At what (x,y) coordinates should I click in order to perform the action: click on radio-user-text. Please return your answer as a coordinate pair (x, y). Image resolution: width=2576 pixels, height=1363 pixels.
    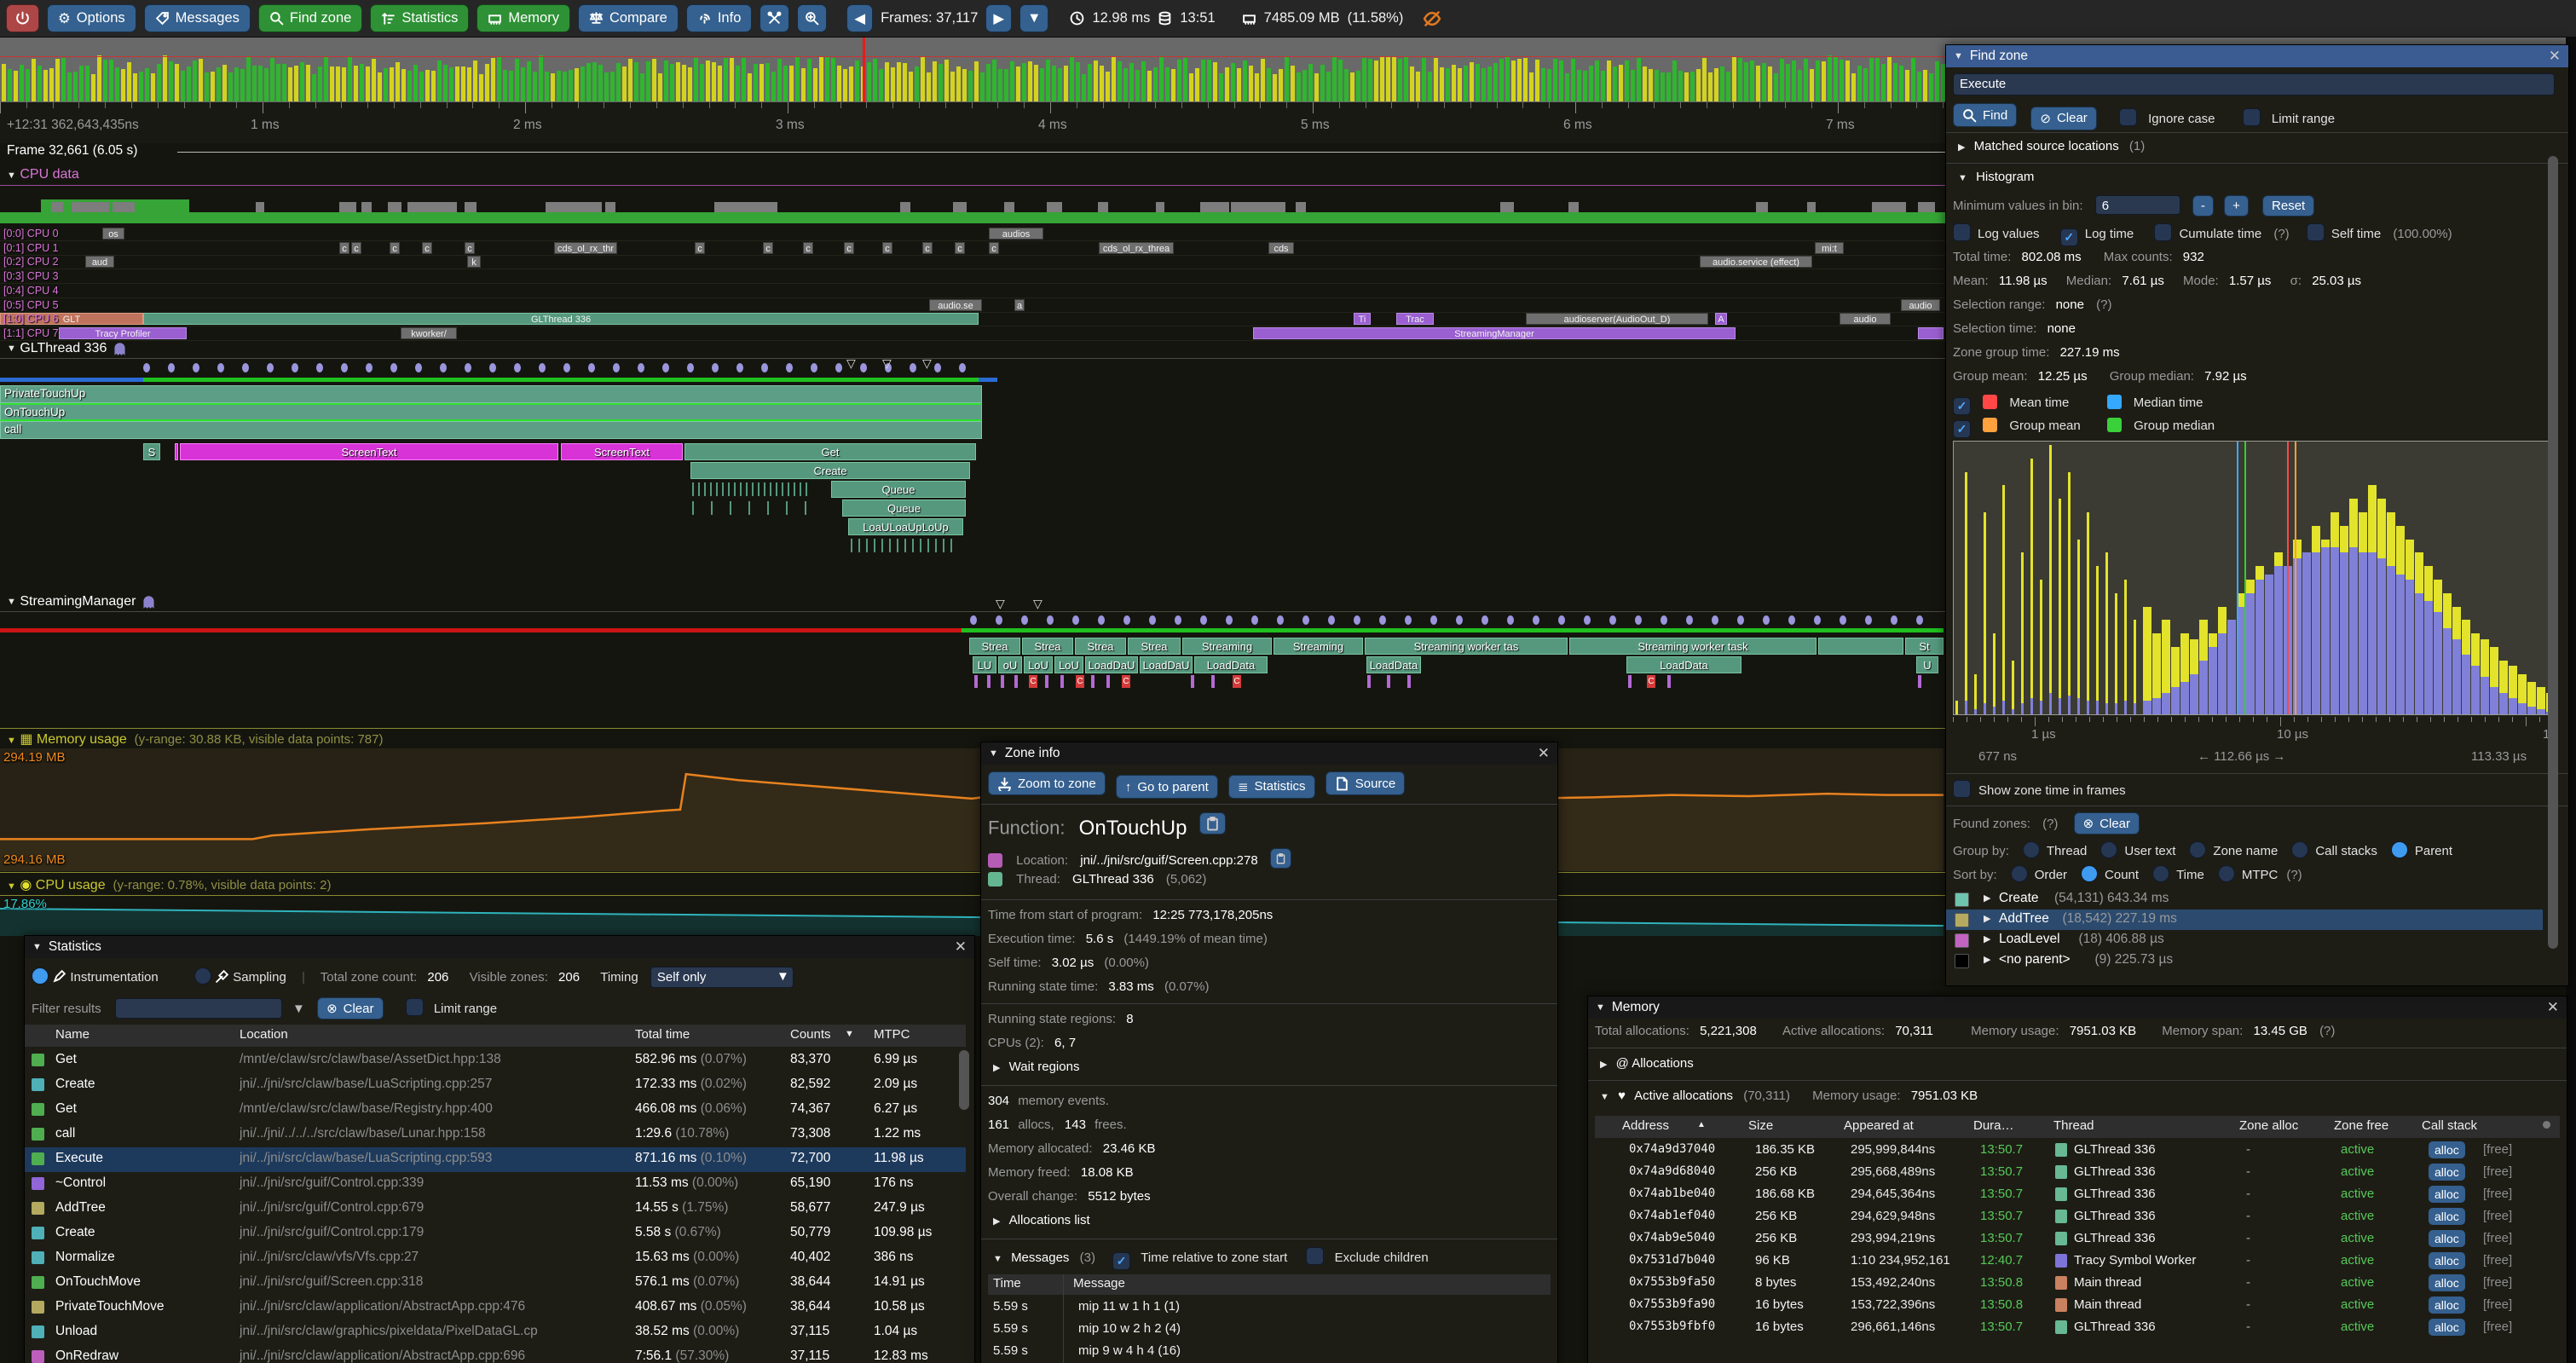
    Looking at the image, I should click on (2109, 849).